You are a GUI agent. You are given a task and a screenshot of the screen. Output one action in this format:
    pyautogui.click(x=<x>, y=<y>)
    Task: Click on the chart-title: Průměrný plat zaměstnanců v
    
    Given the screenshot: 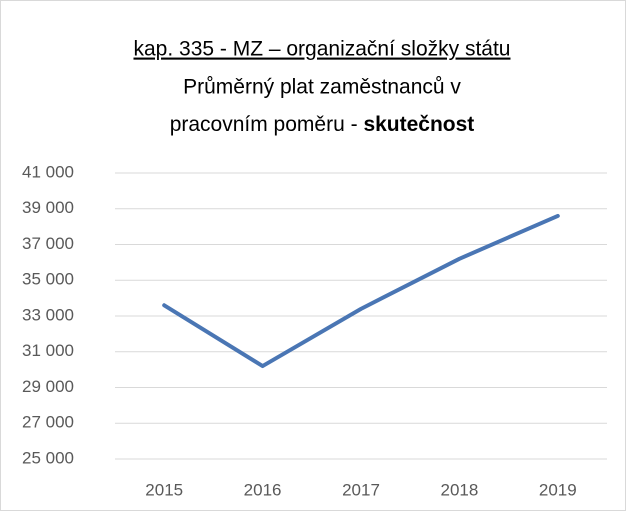 What is the action you would take?
    pyautogui.click(x=322, y=87)
    